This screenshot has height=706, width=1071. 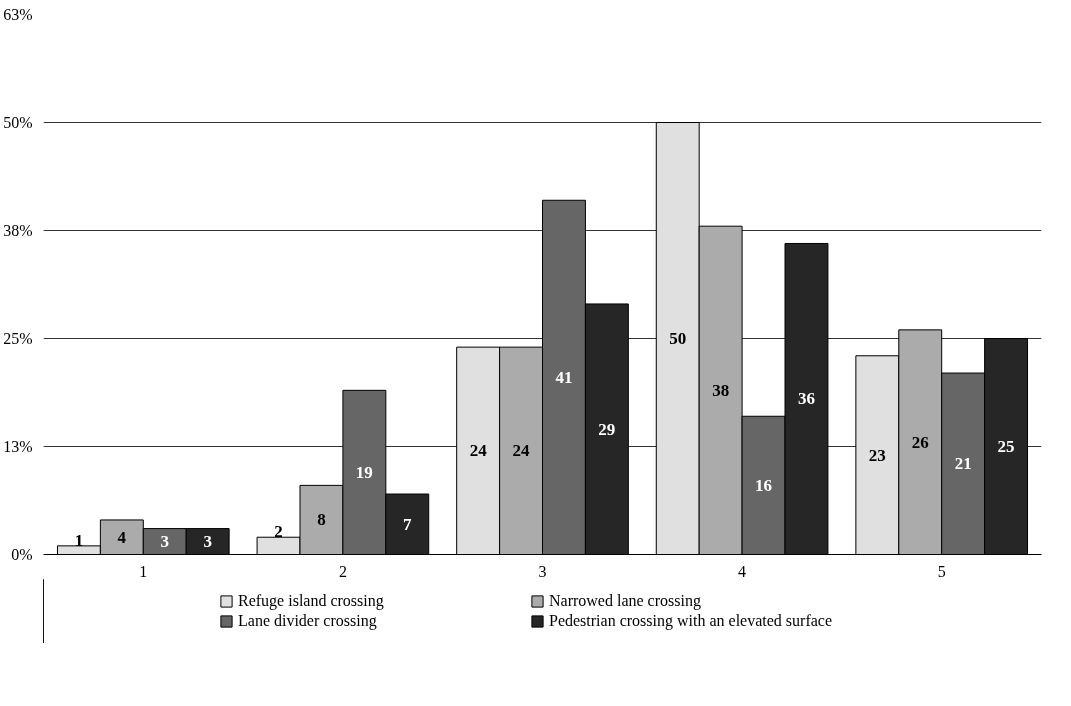 I want to click on data-label: 21, so click(x=963, y=464).